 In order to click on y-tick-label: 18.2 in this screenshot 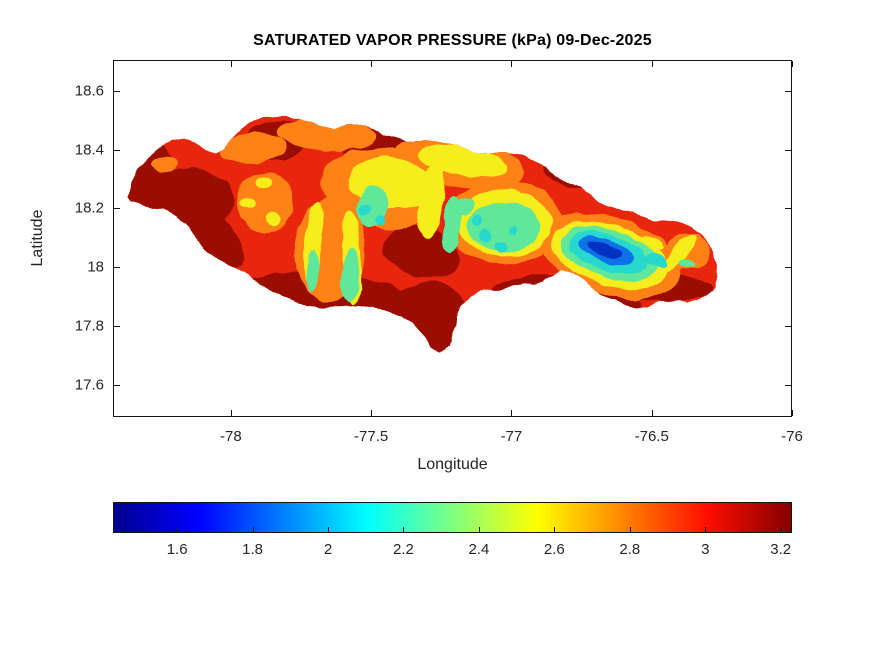, I will do `click(89, 208)`.